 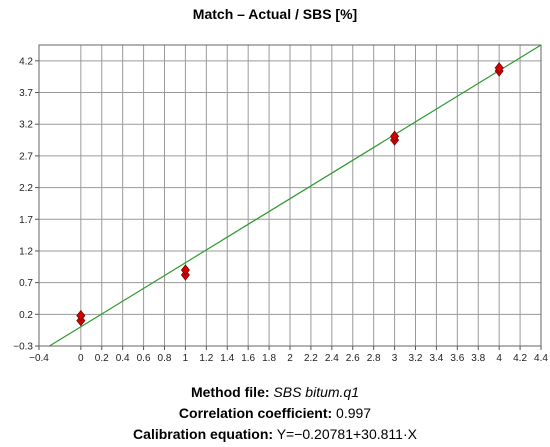 What do you see at coordinates (26, 220) in the screenshot?
I see `y-tick-label: 1.7` at bounding box center [26, 220].